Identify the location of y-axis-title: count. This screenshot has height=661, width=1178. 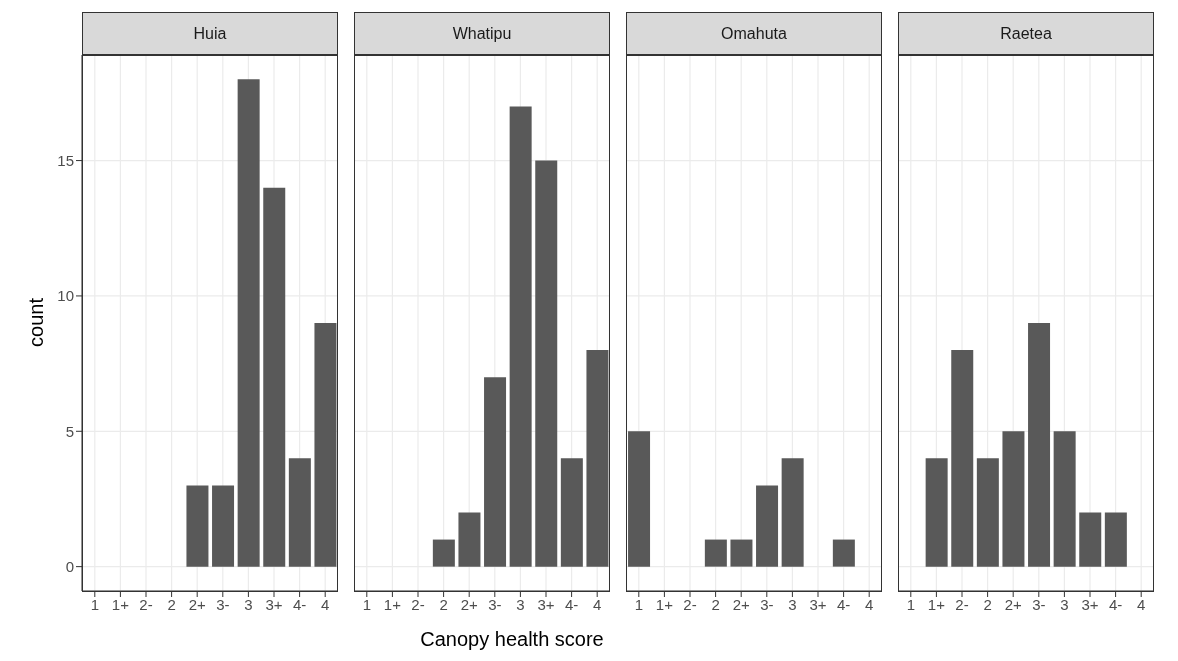
(36, 323).